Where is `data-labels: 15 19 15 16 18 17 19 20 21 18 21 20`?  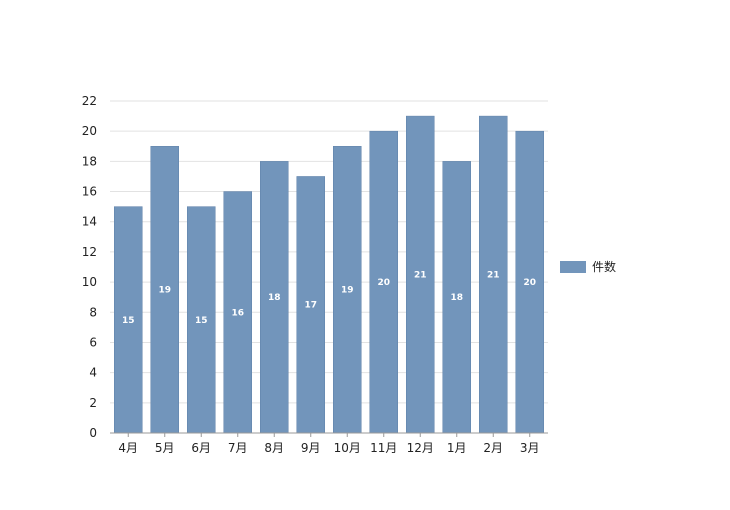
data-labels: 15 19 15 16 18 17 19 20 21 18 21 20 is located at coordinates (329, 298).